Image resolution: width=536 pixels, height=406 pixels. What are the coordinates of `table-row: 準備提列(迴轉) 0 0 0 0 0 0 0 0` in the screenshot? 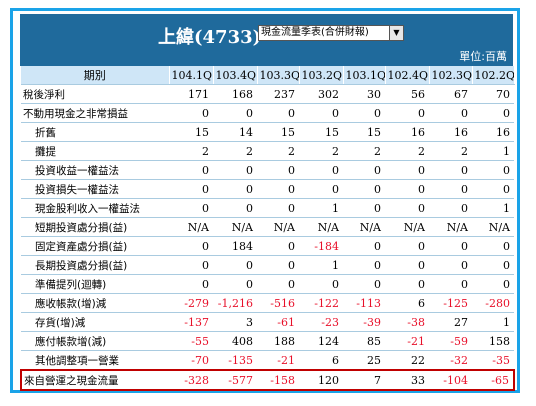 It's located at (267, 284).